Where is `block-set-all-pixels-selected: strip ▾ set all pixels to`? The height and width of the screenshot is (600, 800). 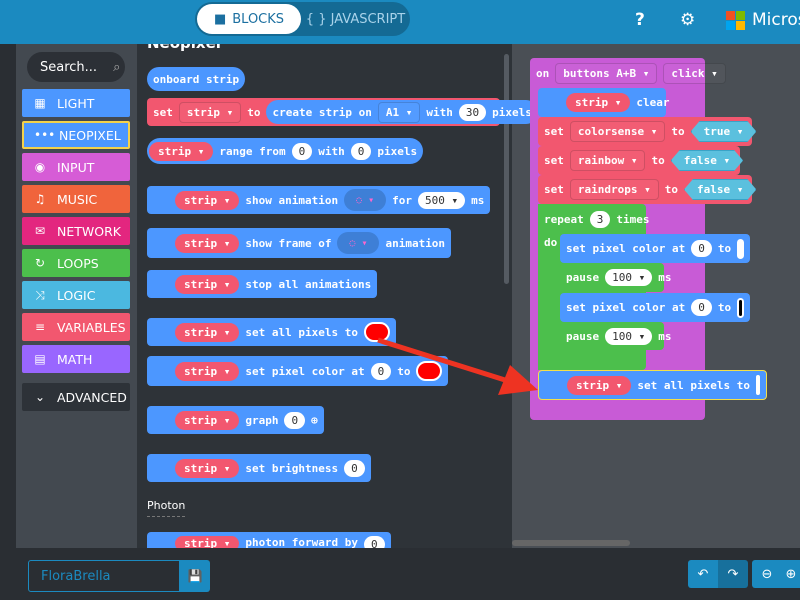 block-set-all-pixels-selected: strip ▾ set all pixels to is located at coordinates (652, 385).